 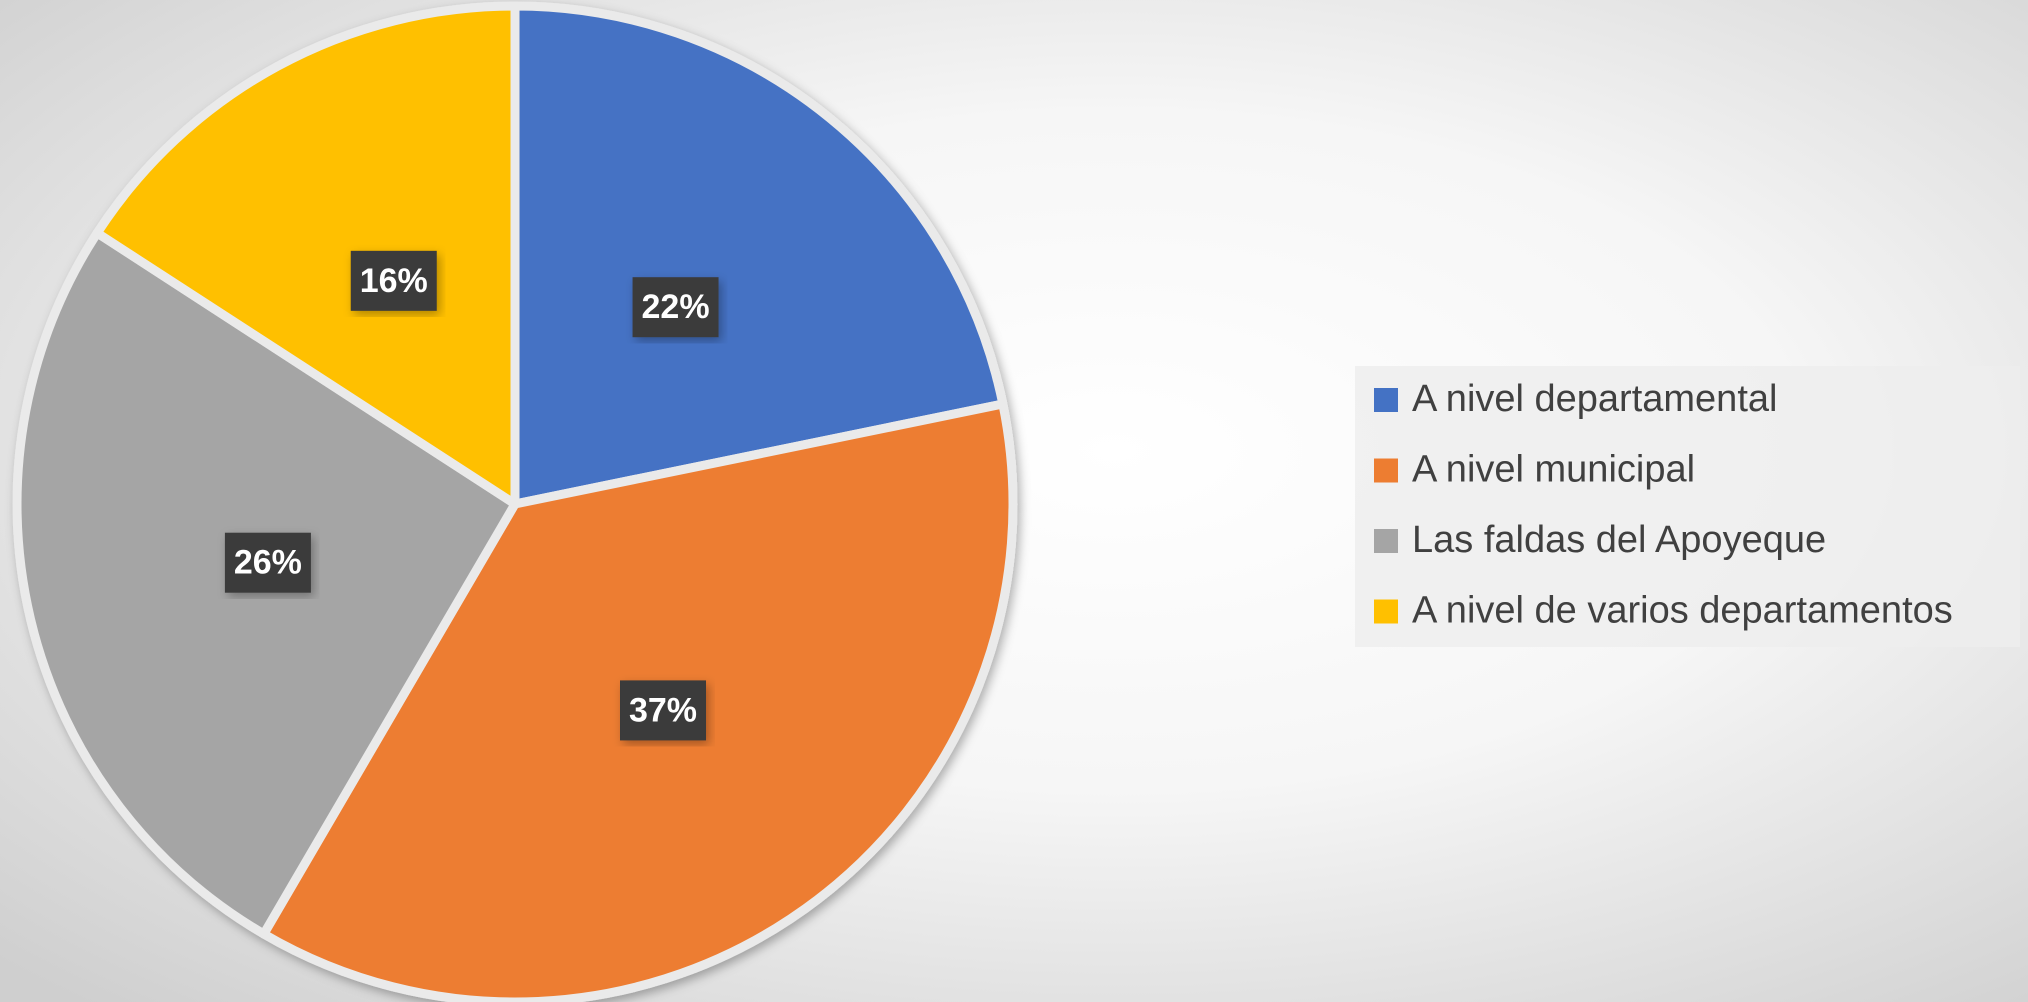 I want to click on data-label: 16%, so click(x=394, y=281).